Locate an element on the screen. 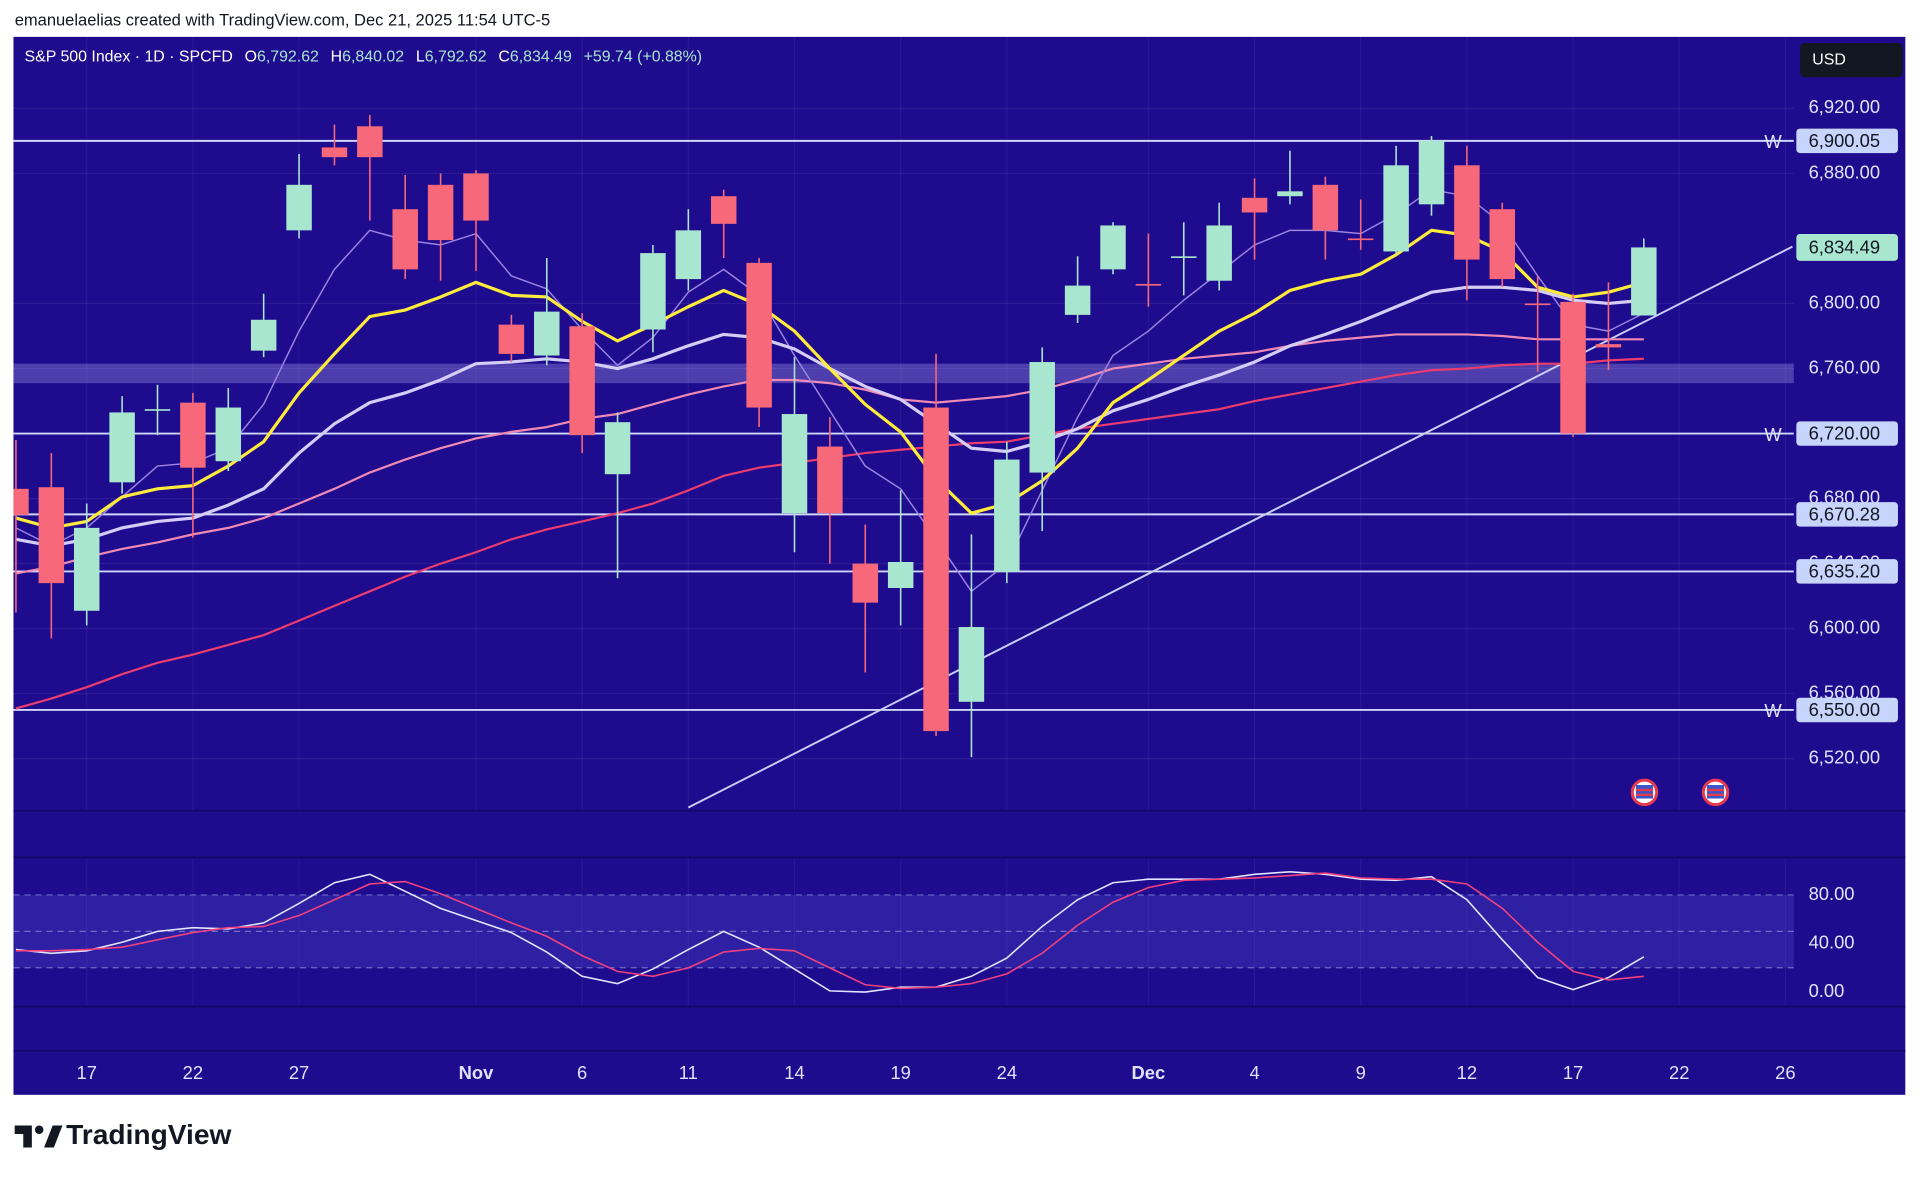 The width and height of the screenshot is (1920, 1177). legend-change: +59.74 (+0.88%) is located at coordinates (643, 57).